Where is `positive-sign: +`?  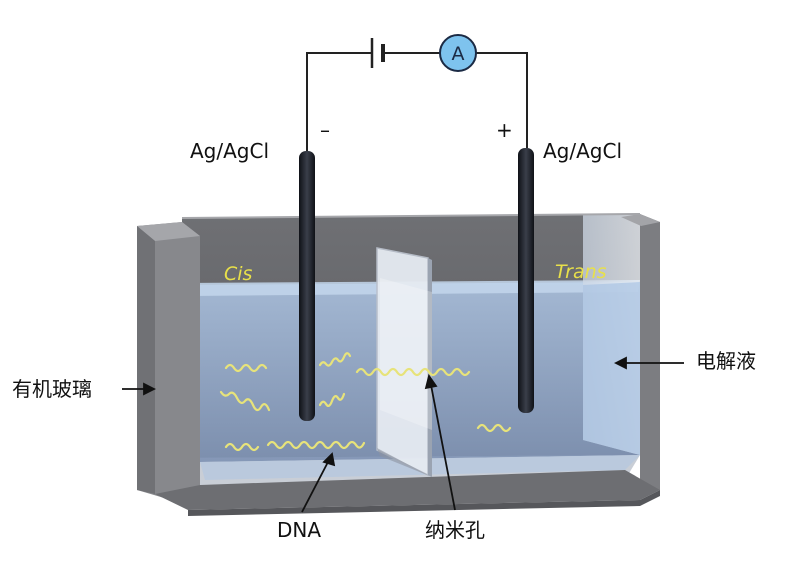
positive-sign: + is located at coordinates (504, 130).